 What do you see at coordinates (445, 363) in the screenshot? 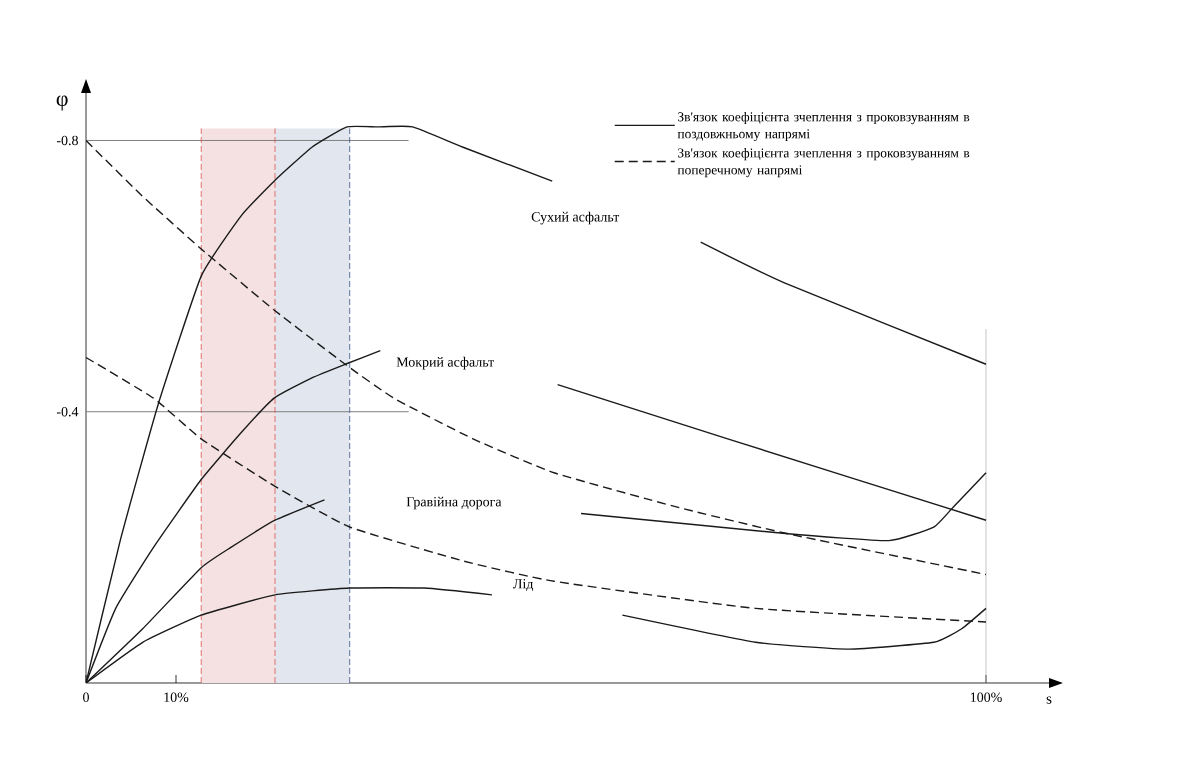
I see `annotation: Мокрий асфальт` at bounding box center [445, 363].